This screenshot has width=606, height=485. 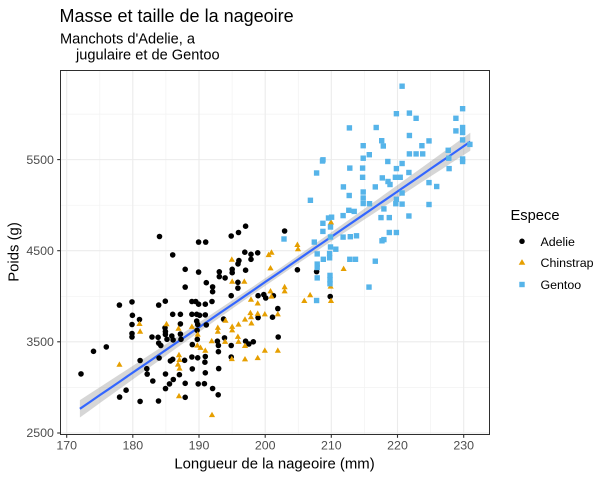 I want to click on svg-text: 210, so click(x=331, y=445).